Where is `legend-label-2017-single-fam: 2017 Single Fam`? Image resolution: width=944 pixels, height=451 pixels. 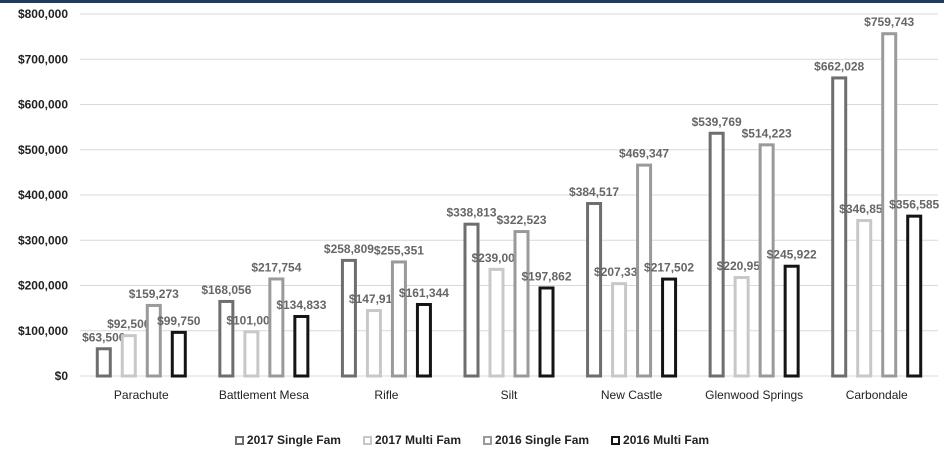 legend-label-2017-single-fam: 2017 Single Fam is located at coordinates (293, 440).